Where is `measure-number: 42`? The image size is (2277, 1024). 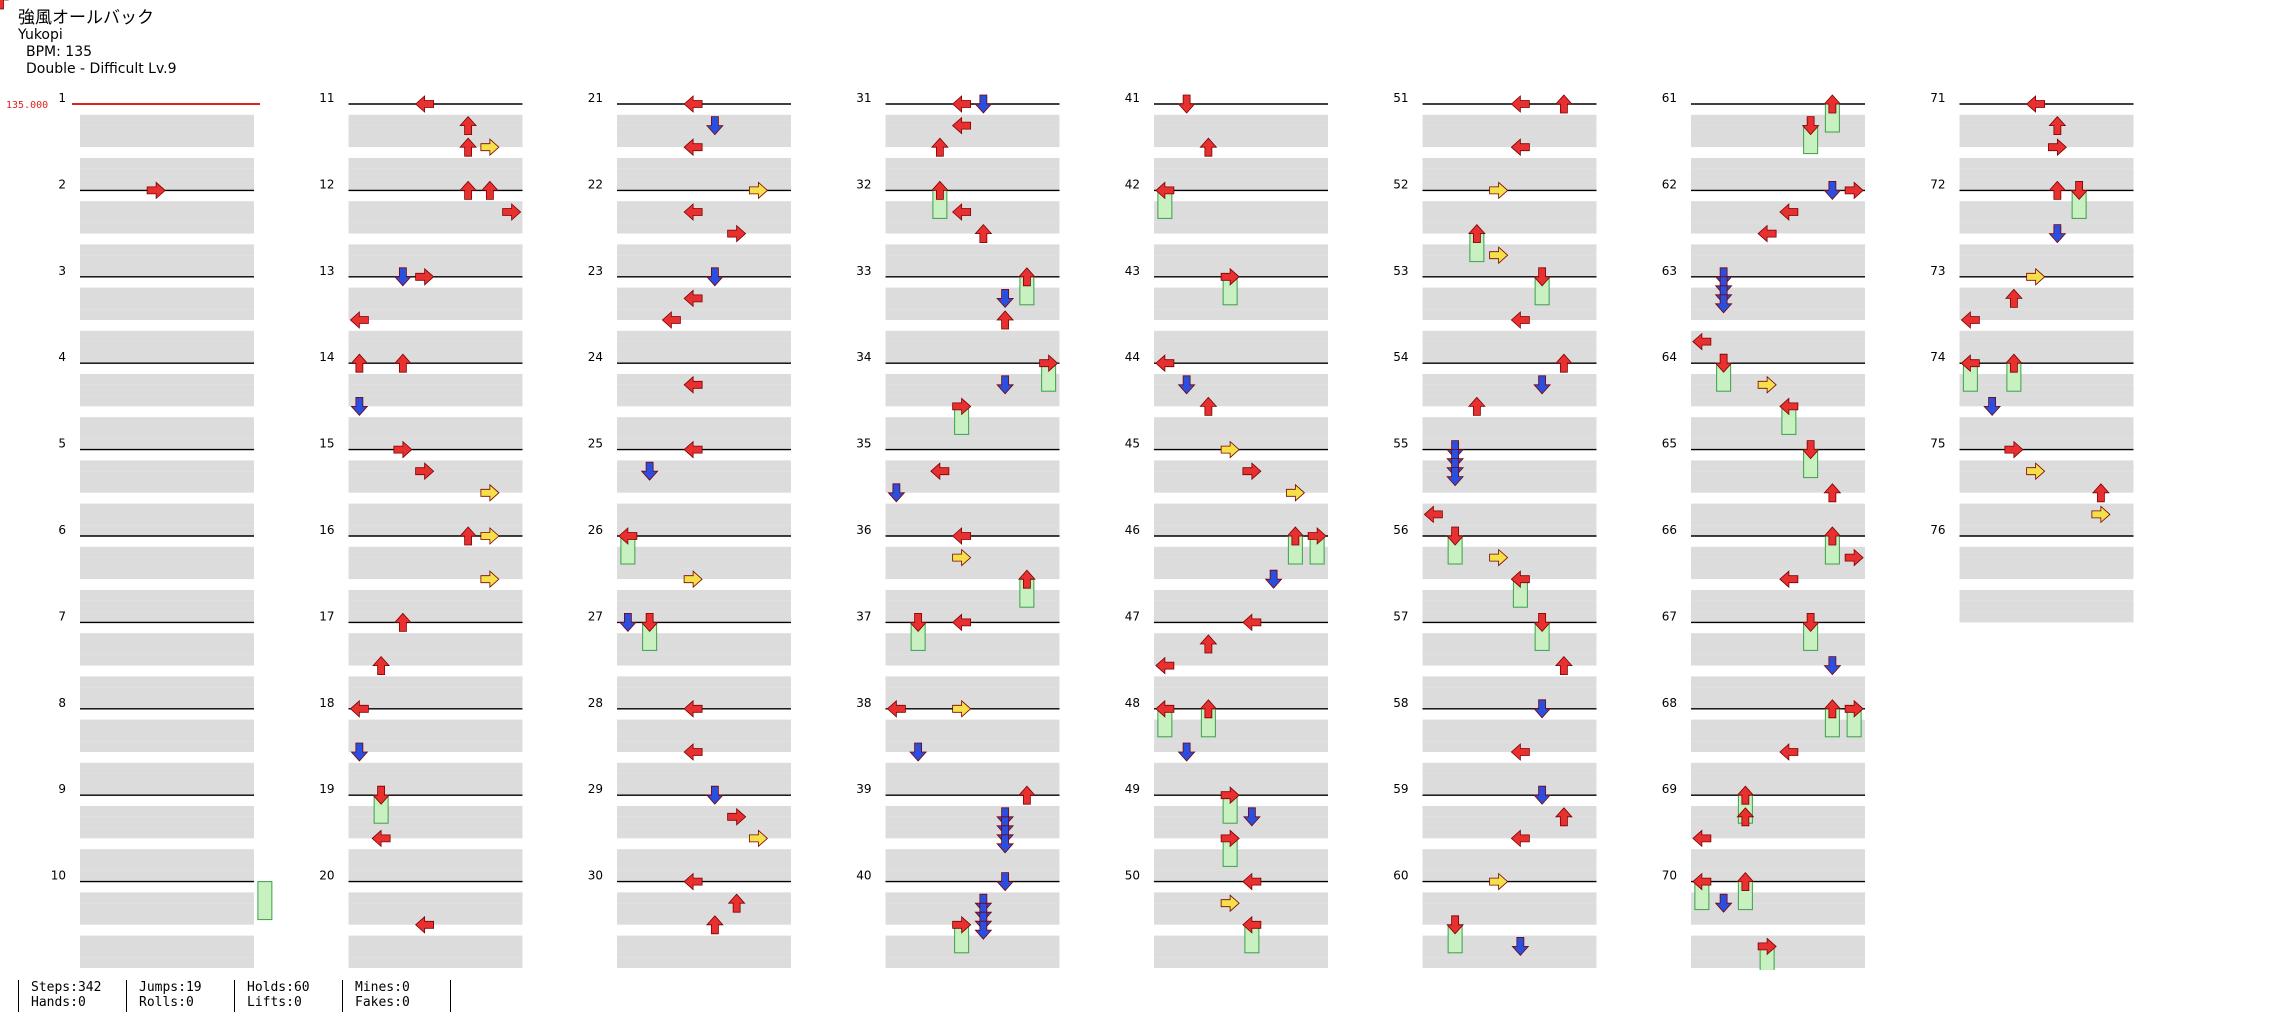 measure-number: 42 is located at coordinates (1132, 184).